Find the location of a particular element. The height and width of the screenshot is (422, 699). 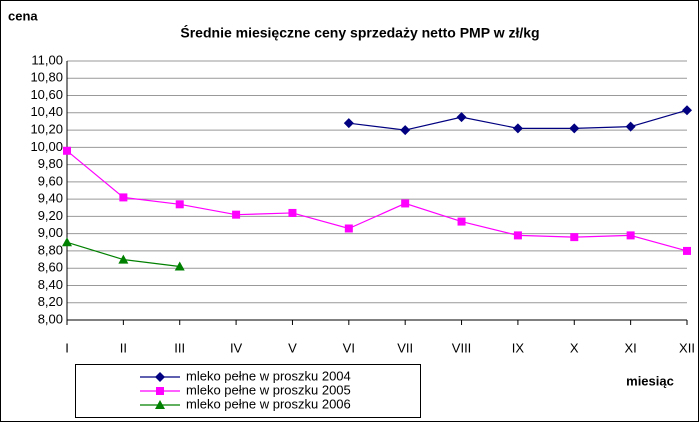

y-tick-label: 9,20 is located at coordinates (50, 215).